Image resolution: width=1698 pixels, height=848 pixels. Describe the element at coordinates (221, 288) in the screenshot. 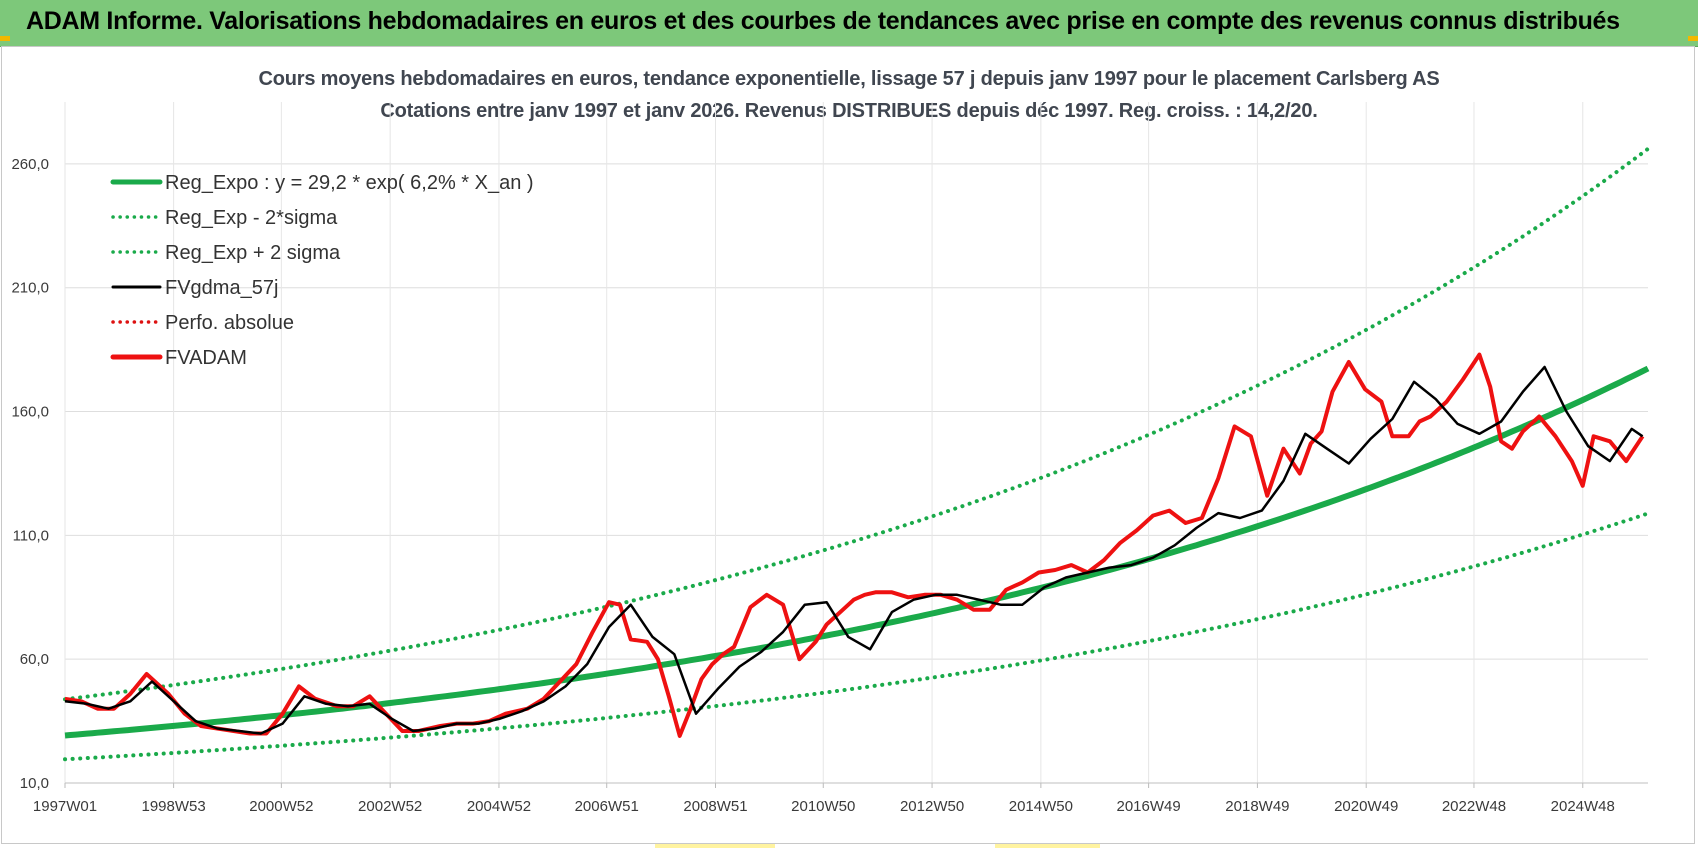

I see `legend-label: FVgdma_57j` at that location.